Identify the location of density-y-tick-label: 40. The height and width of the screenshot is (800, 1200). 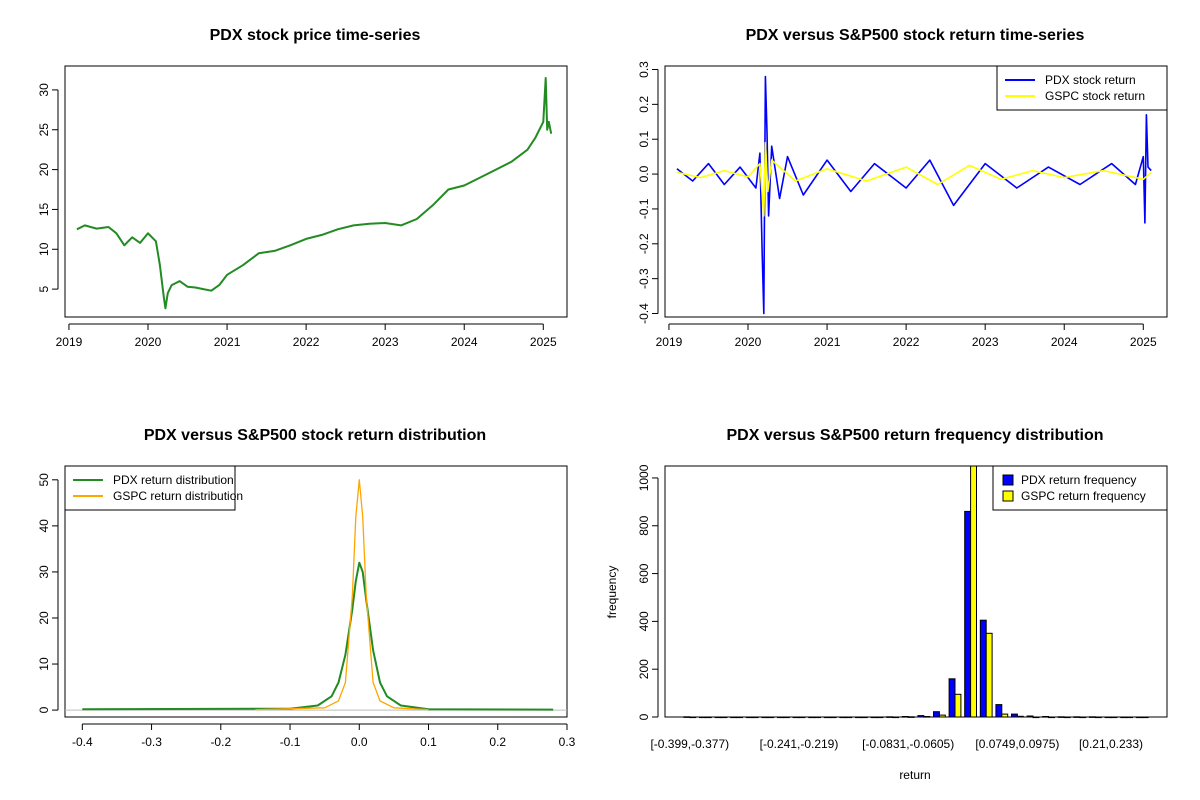
(44, 526).